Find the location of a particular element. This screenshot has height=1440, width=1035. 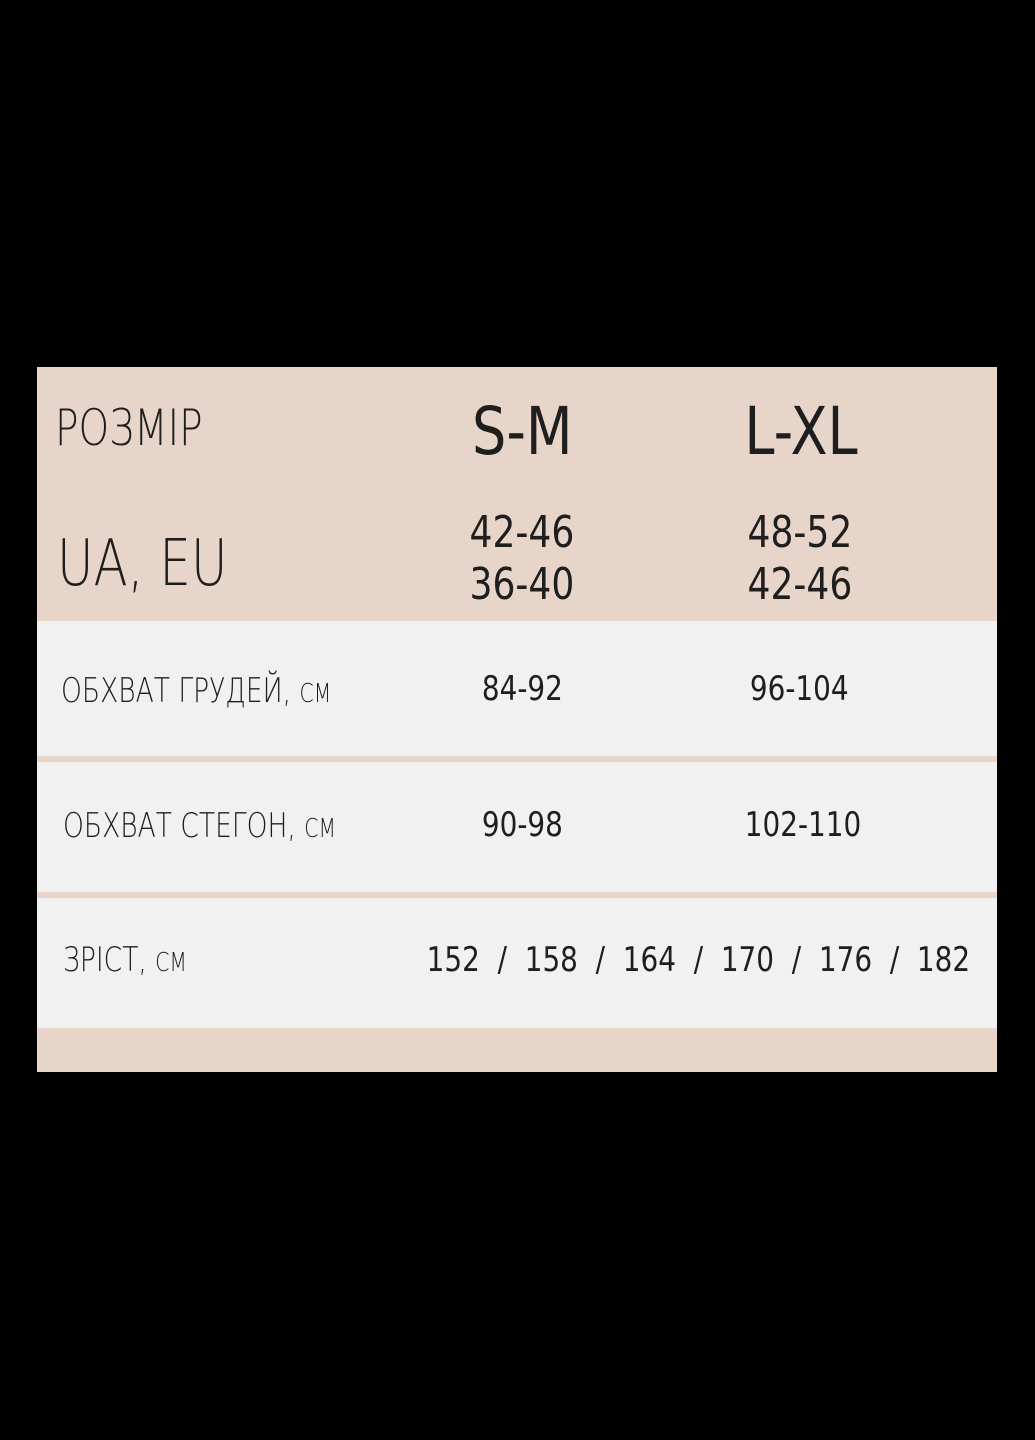

chest-l-xl: 96-104 is located at coordinates (799, 689).